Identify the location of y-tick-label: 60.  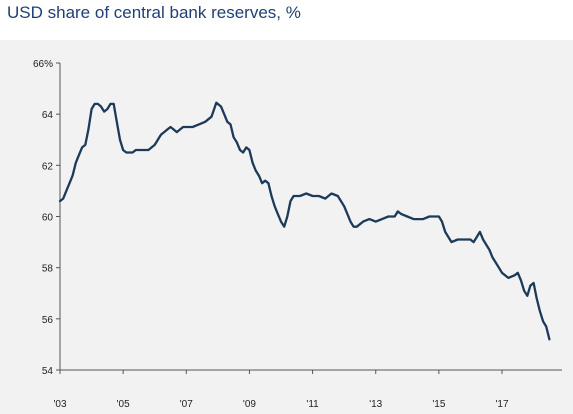
(48, 218).